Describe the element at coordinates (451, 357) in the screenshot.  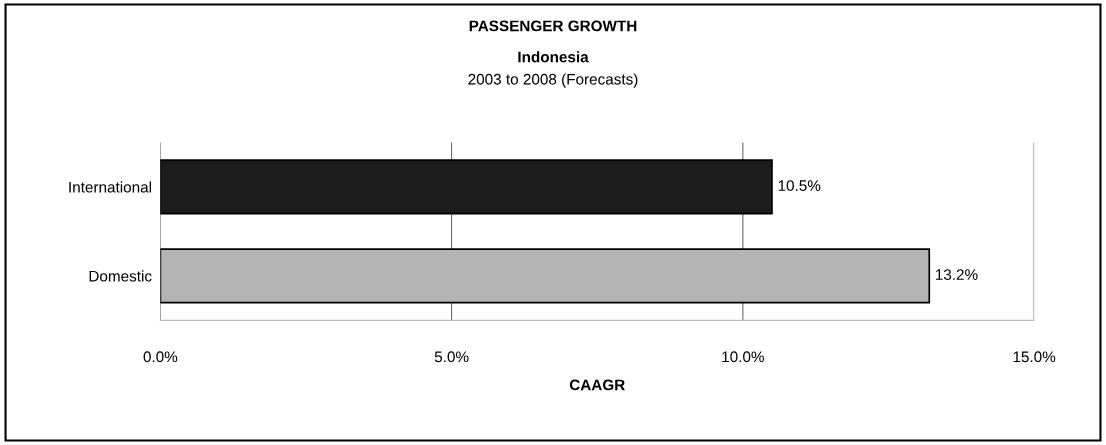
I see `x-tick-label: 5.0%` at that location.